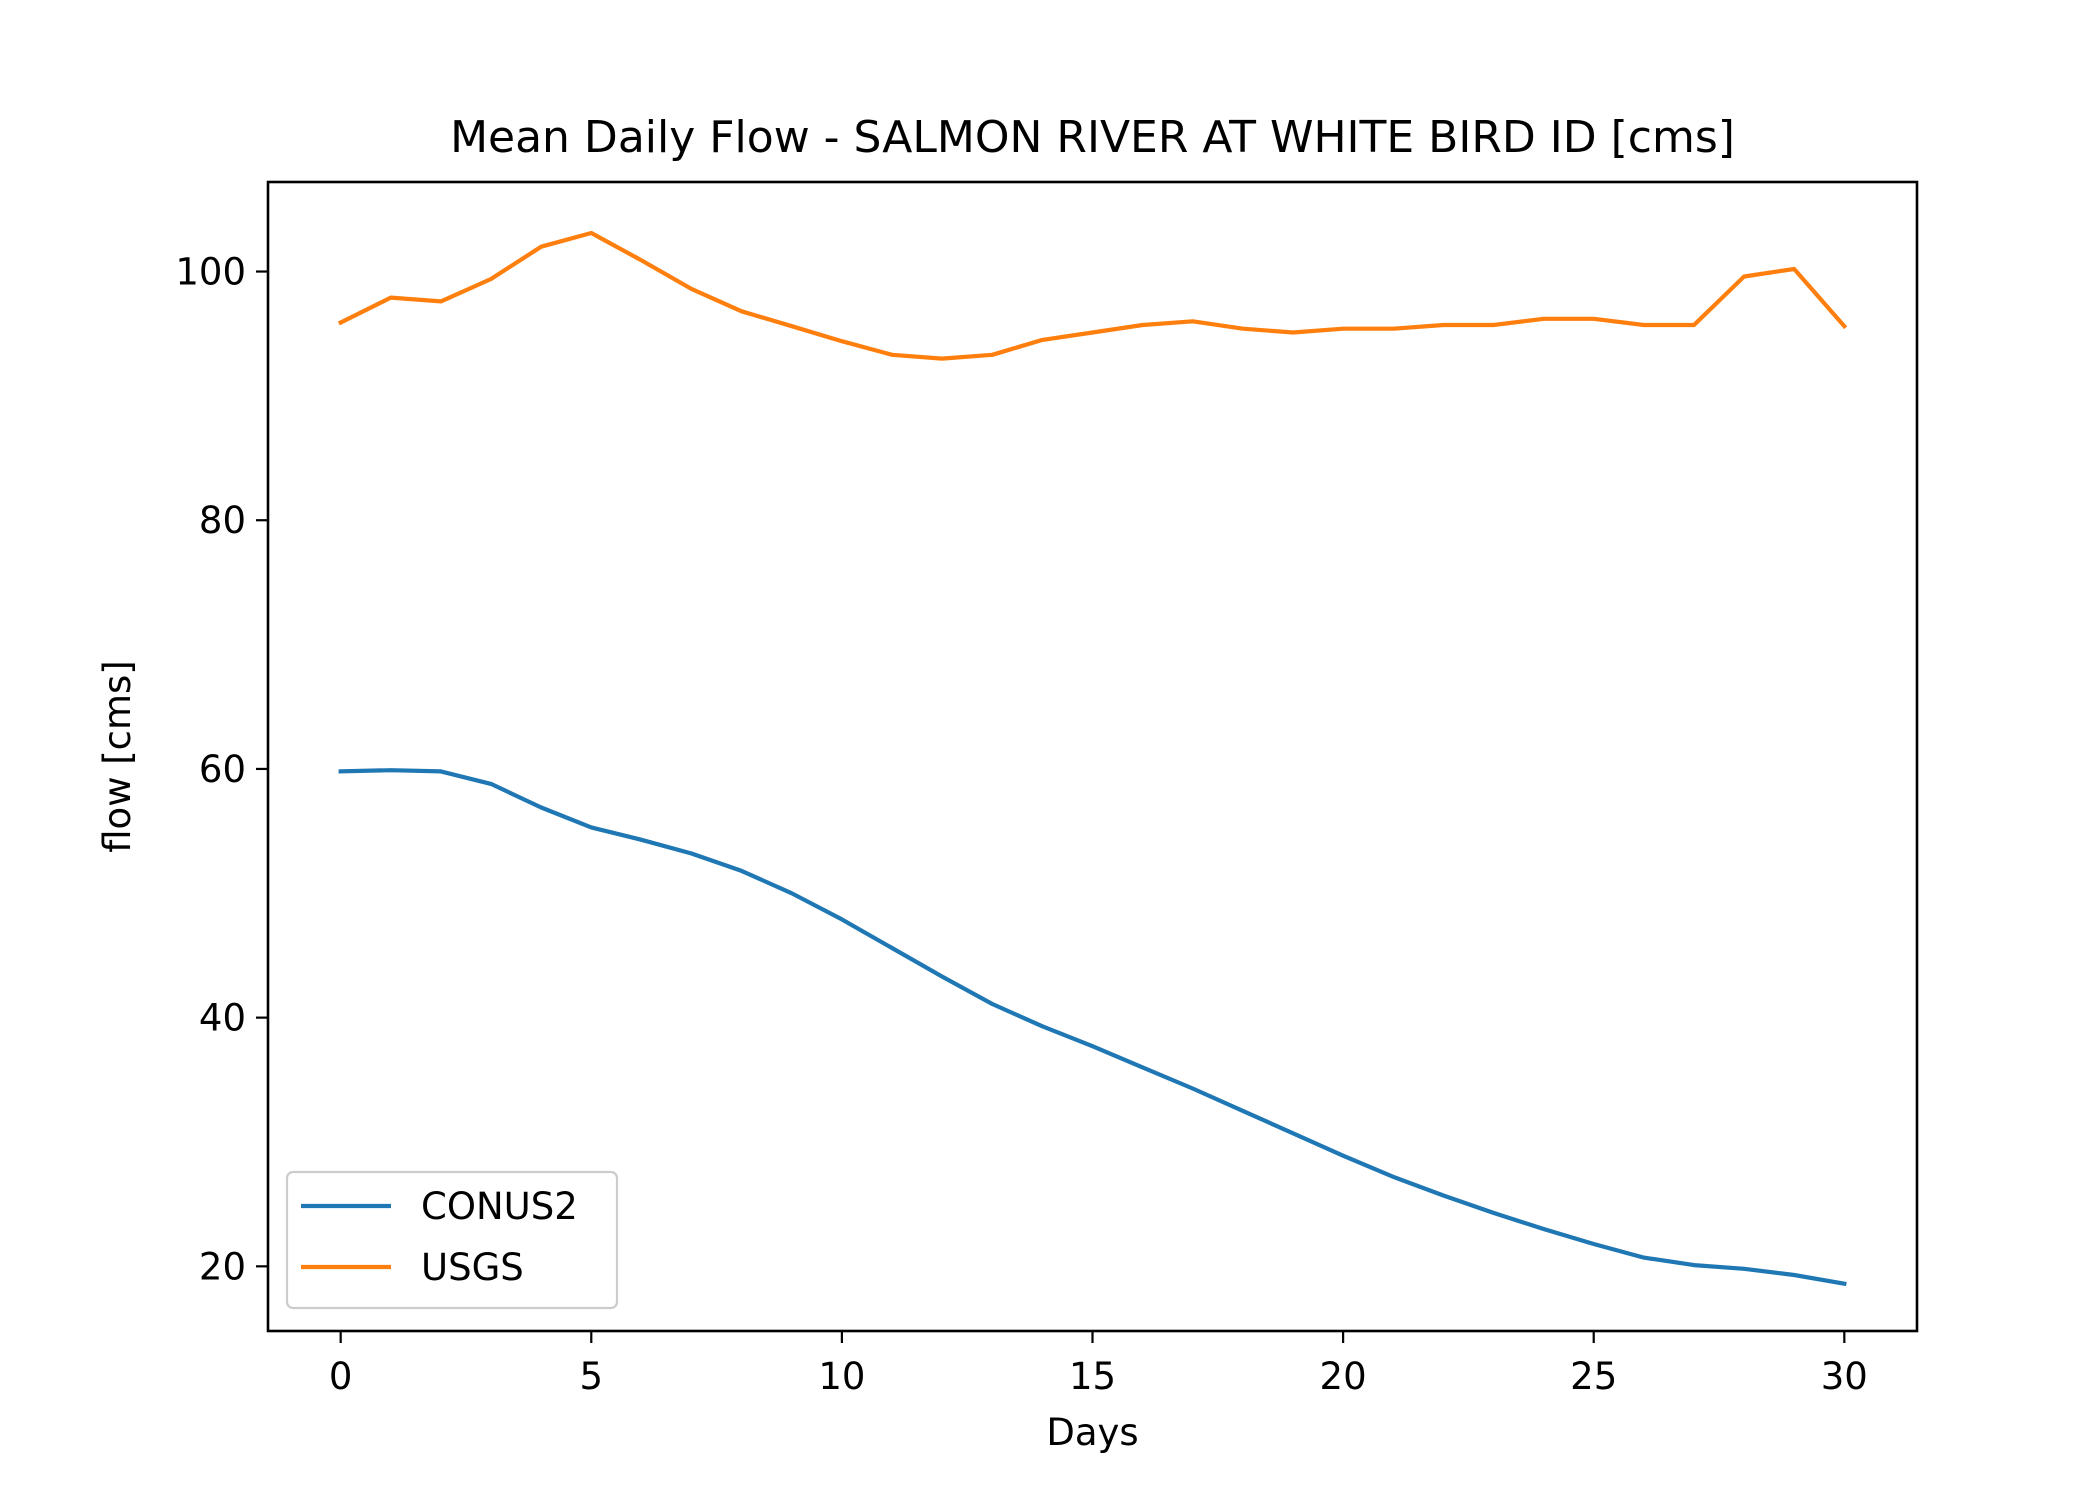 The image size is (2100, 1500). Describe the element at coordinates (452, 1240) in the screenshot. I see `legend: CONUS2 USGS` at that location.